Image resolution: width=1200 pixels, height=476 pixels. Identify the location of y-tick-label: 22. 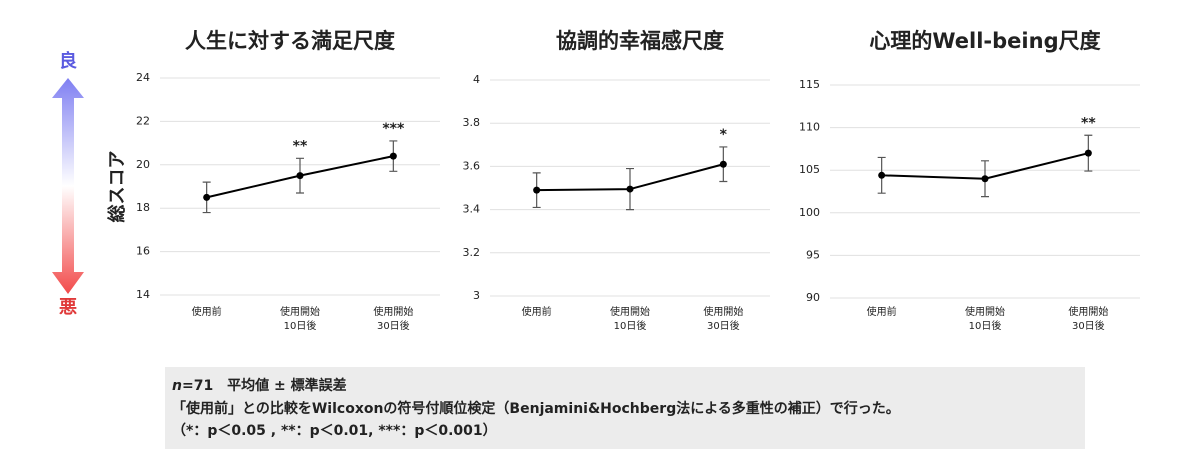
(143, 120).